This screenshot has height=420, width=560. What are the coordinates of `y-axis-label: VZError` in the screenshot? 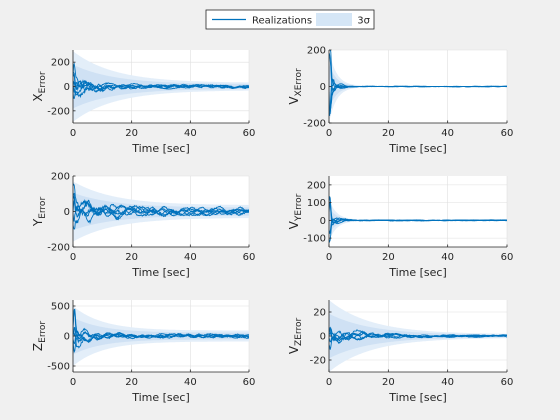 It's located at (295, 336).